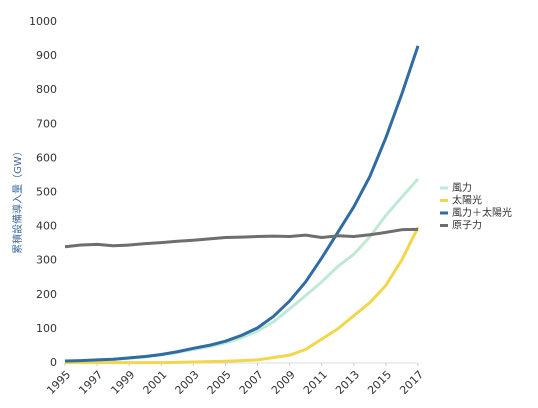  What do you see at coordinates (43, 21) in the screenshot?
I see `y-tick-label: 1000` at bounding box center [43, 21].